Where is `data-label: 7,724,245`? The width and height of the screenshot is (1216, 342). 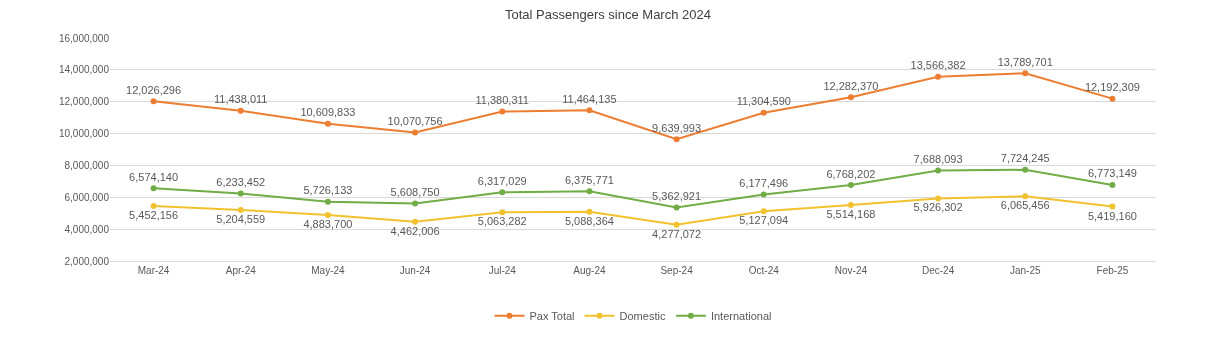 data-label: 7,724,245 is located at coordinates (1025, 158).